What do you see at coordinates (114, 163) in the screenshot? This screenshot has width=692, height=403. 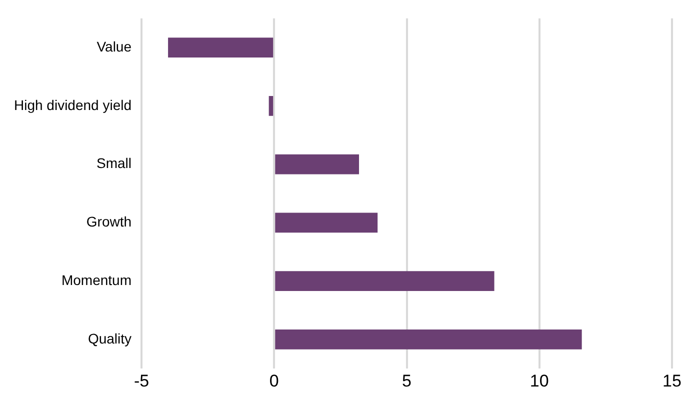 I see `y-tick-label: Small` at bounding box center [114, 163].